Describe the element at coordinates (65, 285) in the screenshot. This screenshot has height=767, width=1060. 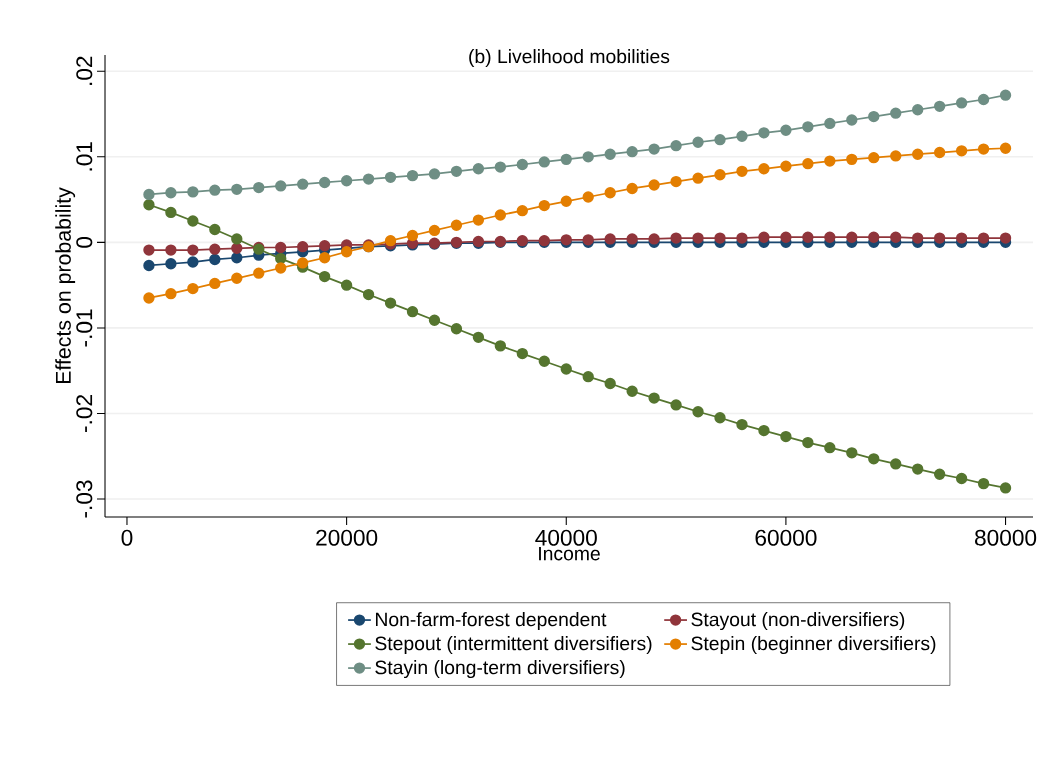
I see `y-axis-title: Effects on probability` at that location.